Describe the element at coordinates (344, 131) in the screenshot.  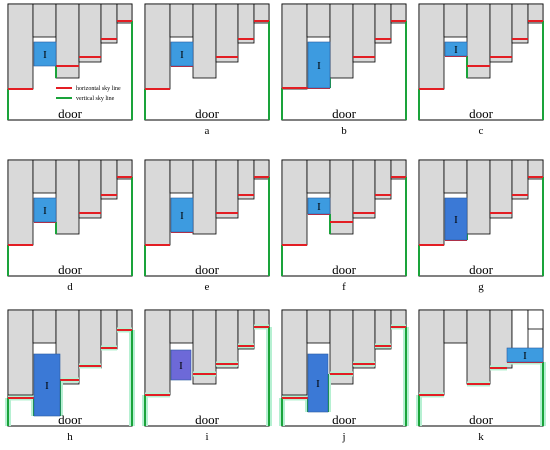
I see `panel-caption: b` at that location.